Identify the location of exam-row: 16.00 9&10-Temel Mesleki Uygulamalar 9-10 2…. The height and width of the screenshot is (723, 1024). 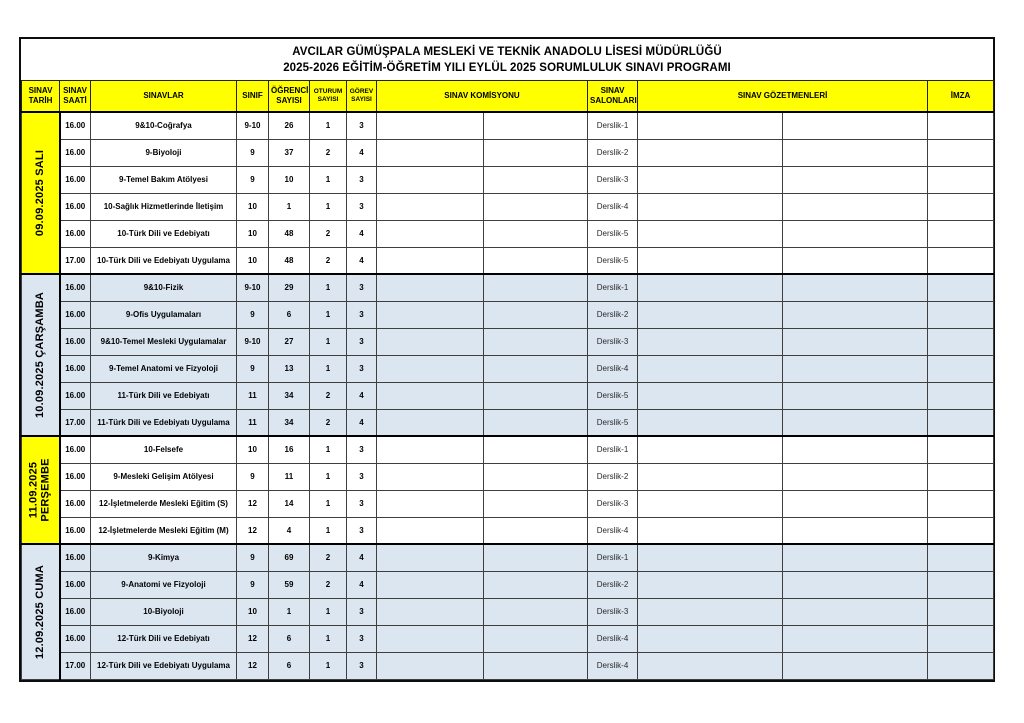
(508, 341).